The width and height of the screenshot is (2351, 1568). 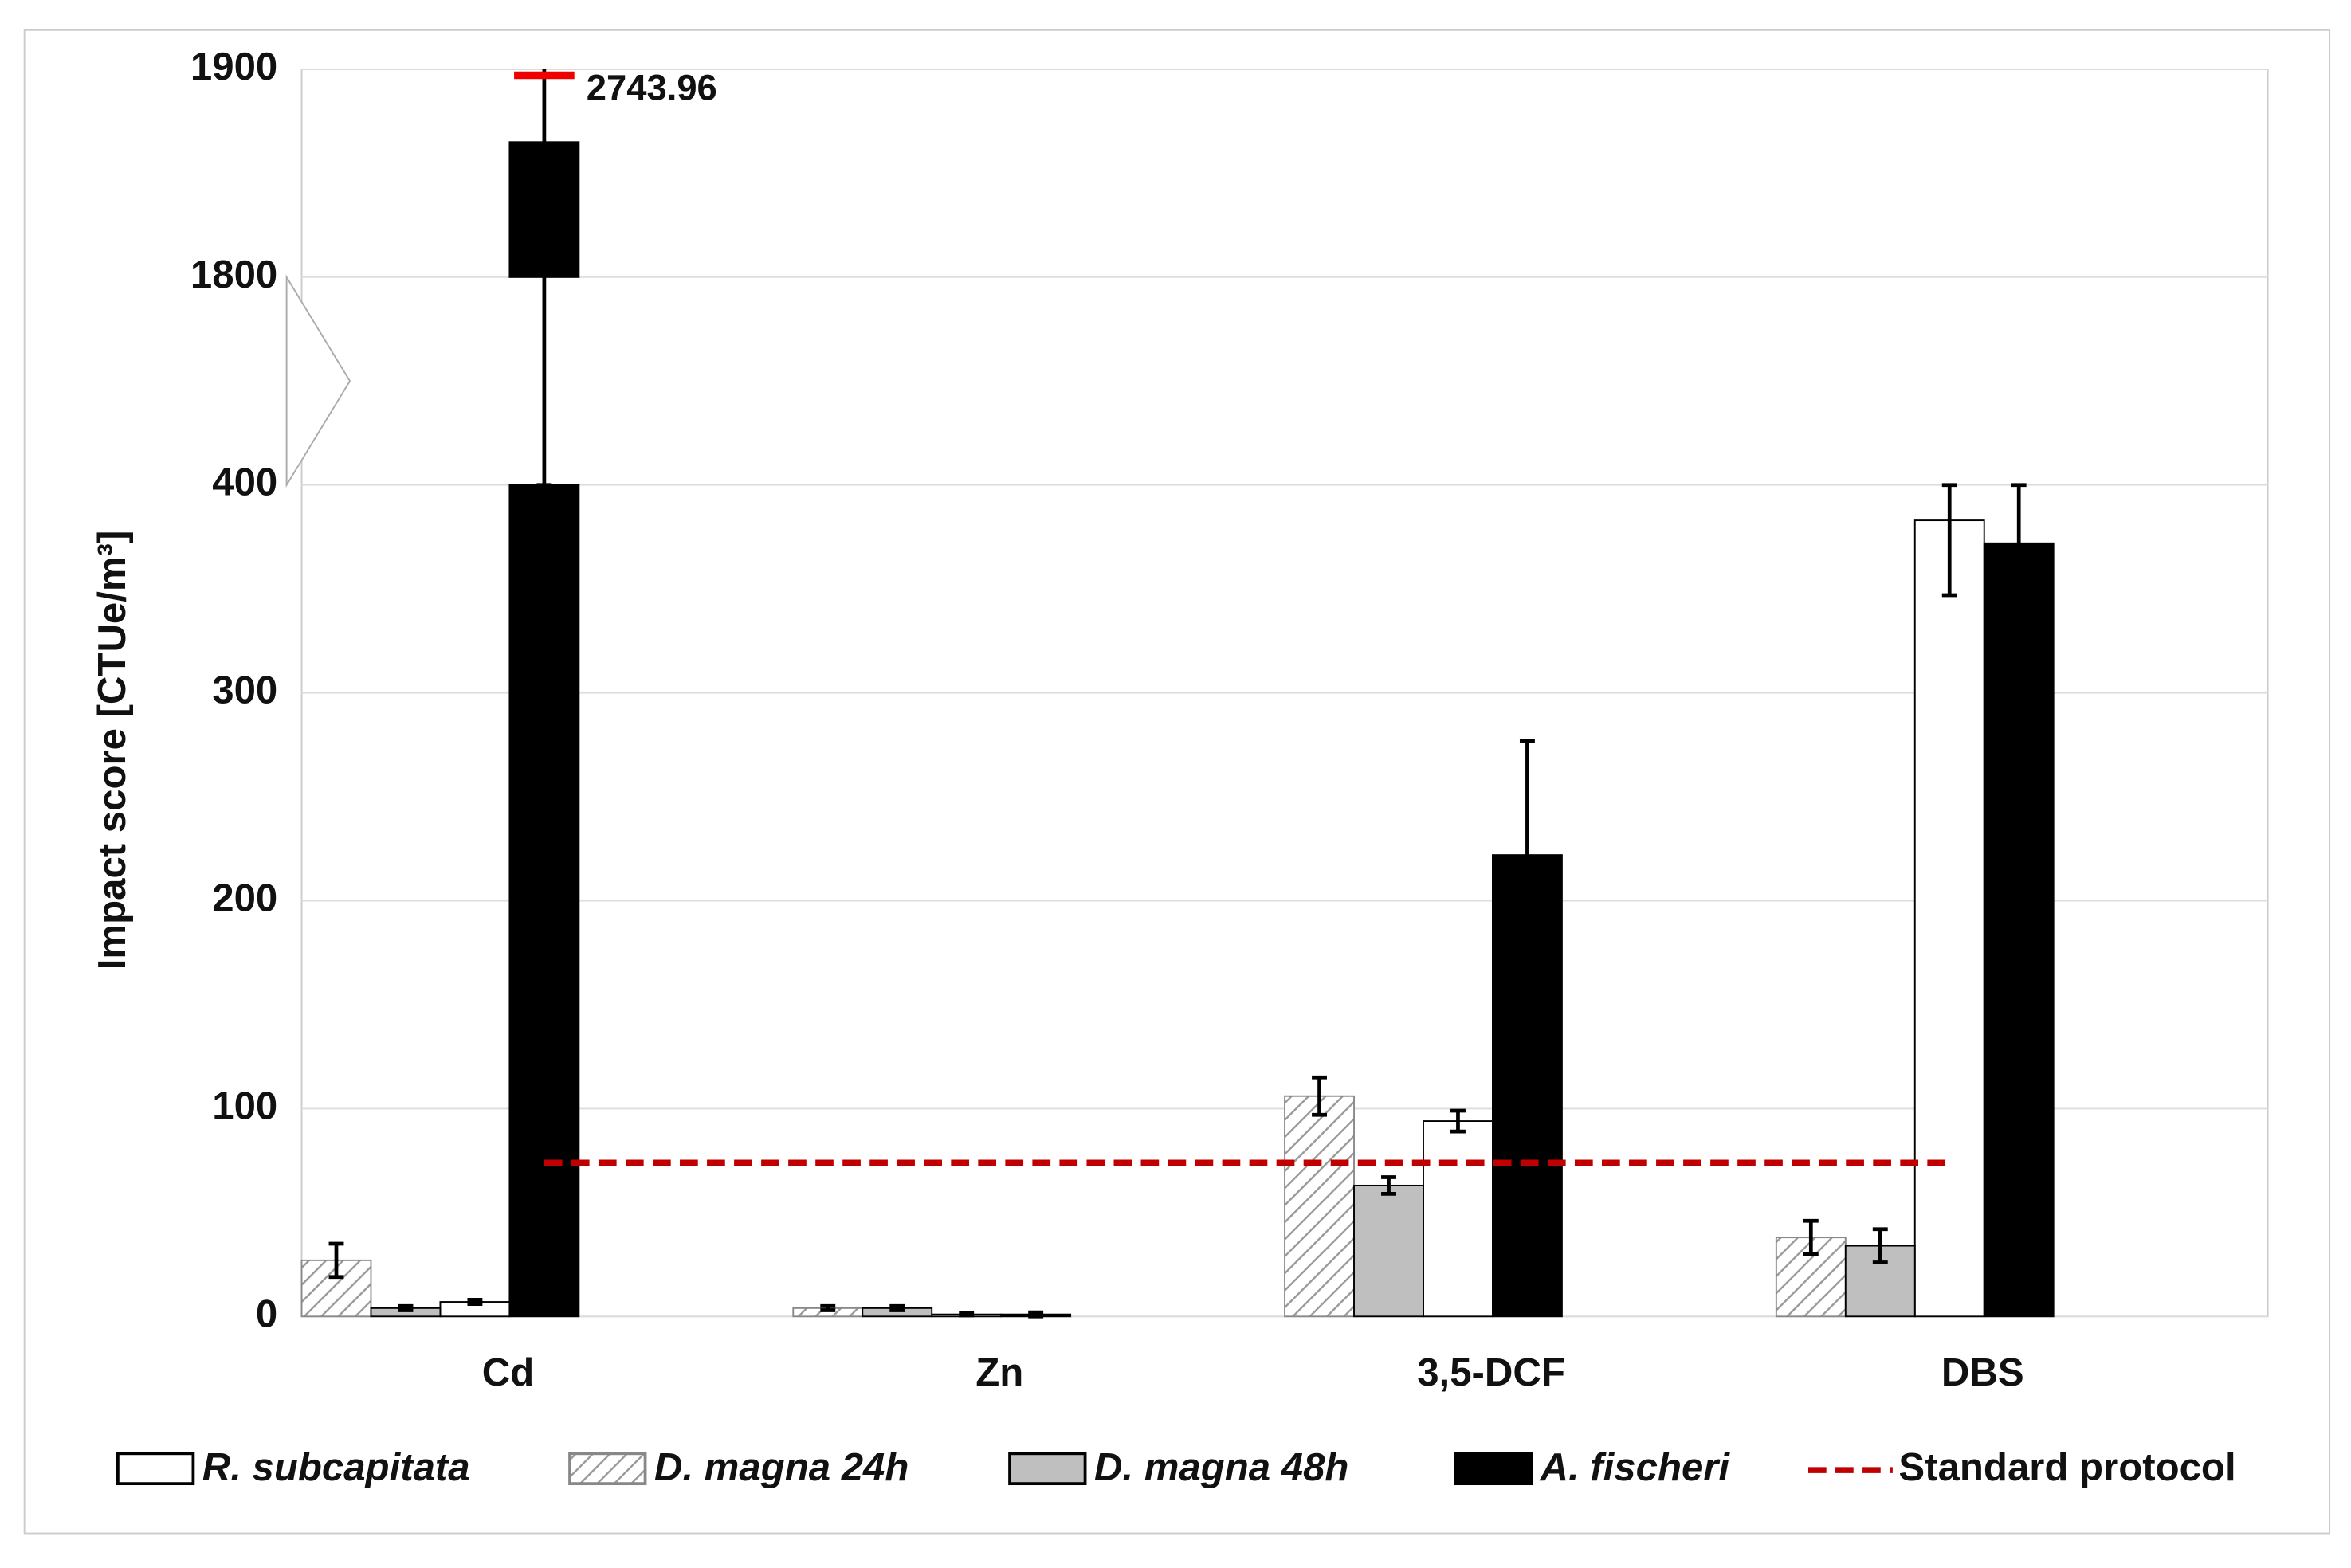 I want to click on y-axis-label: Impact score [CTUe/m³], so click(x=112, y=750).